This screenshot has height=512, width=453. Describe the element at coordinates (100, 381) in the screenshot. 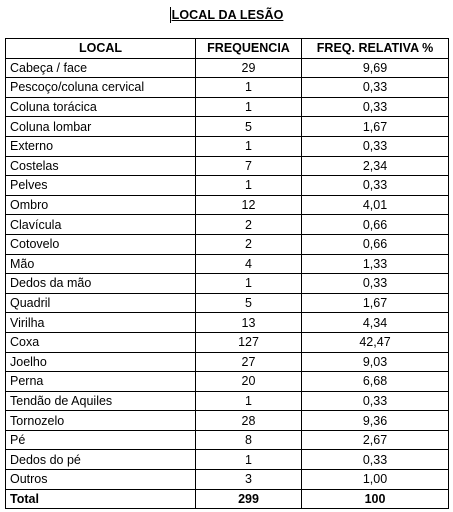

I see `cell-local: Perna` at that location.